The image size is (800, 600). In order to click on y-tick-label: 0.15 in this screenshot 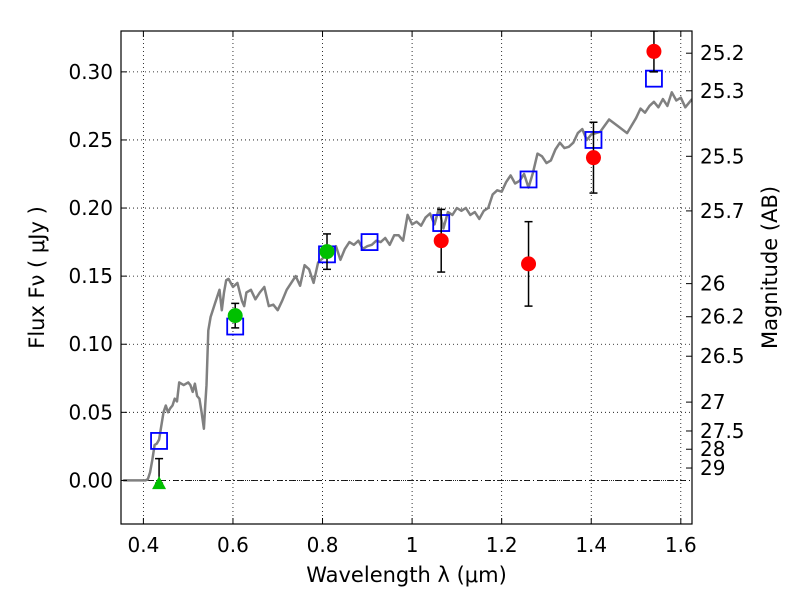, I will do `click(90, 276)`.